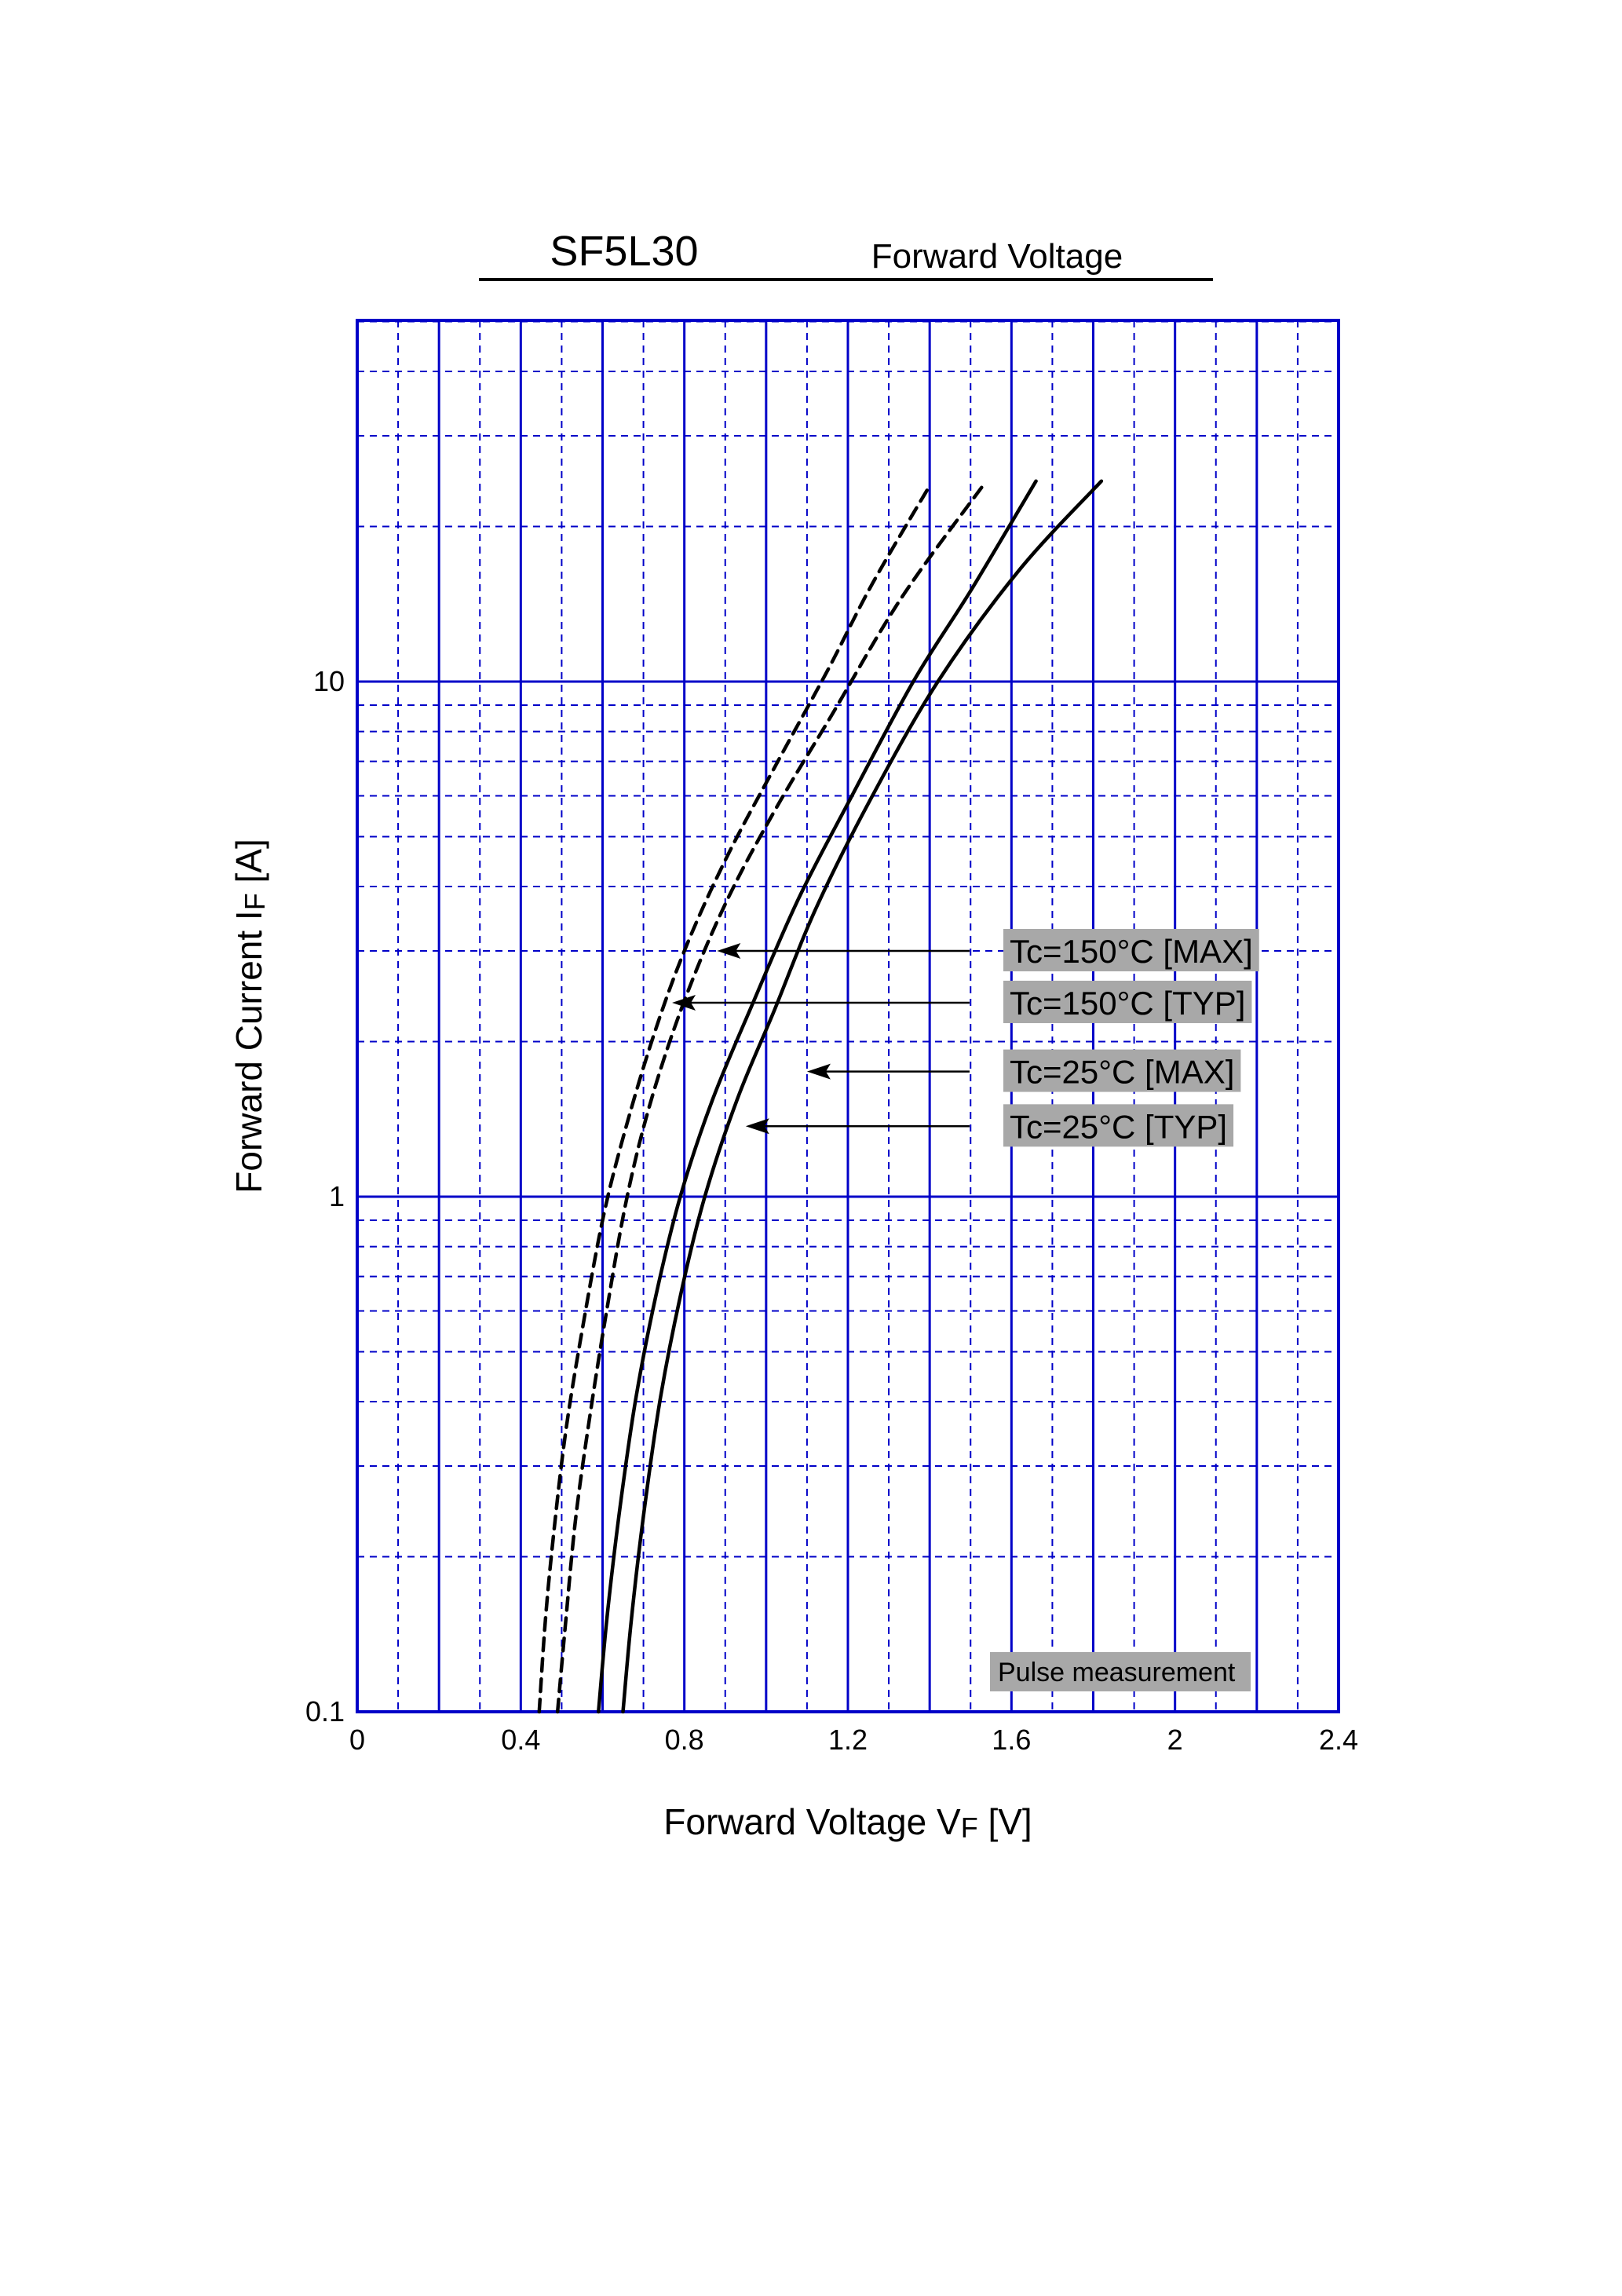 The width and height of the screenshot is (1622, 2296). I want to click on x-tick-labels: 0 0.4 0.8 1.2 1.6 2 2.4, so click(853, 1740).